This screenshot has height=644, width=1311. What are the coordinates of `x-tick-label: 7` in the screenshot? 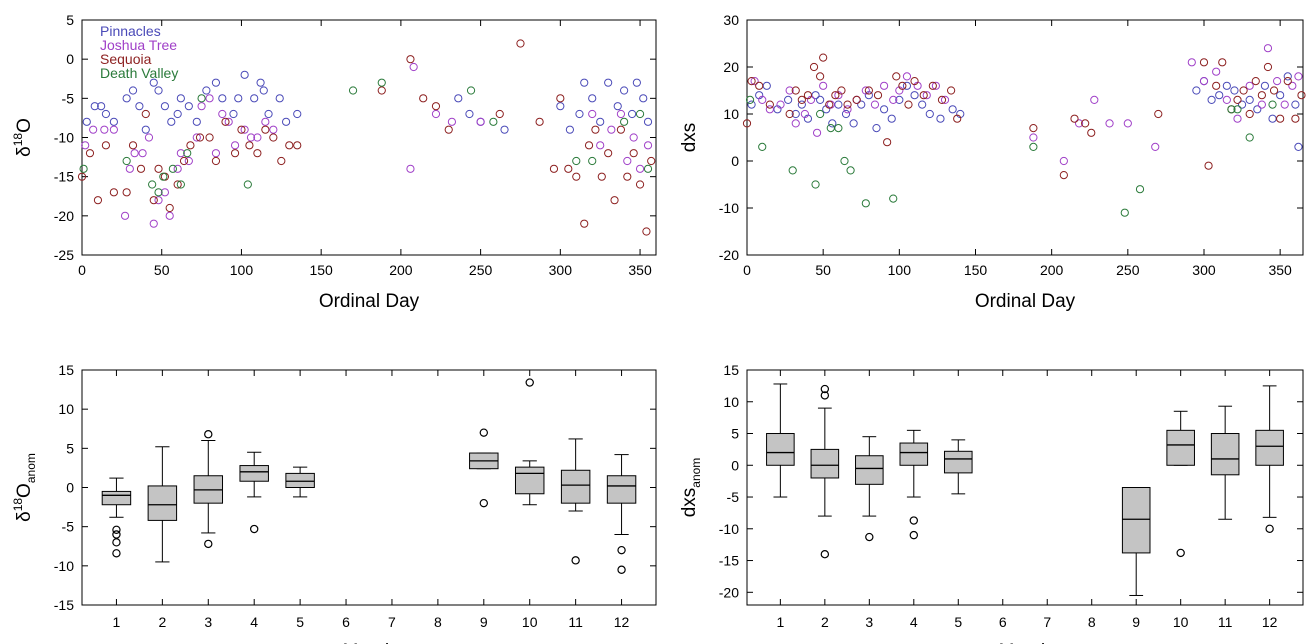 It's located at (392, 622).